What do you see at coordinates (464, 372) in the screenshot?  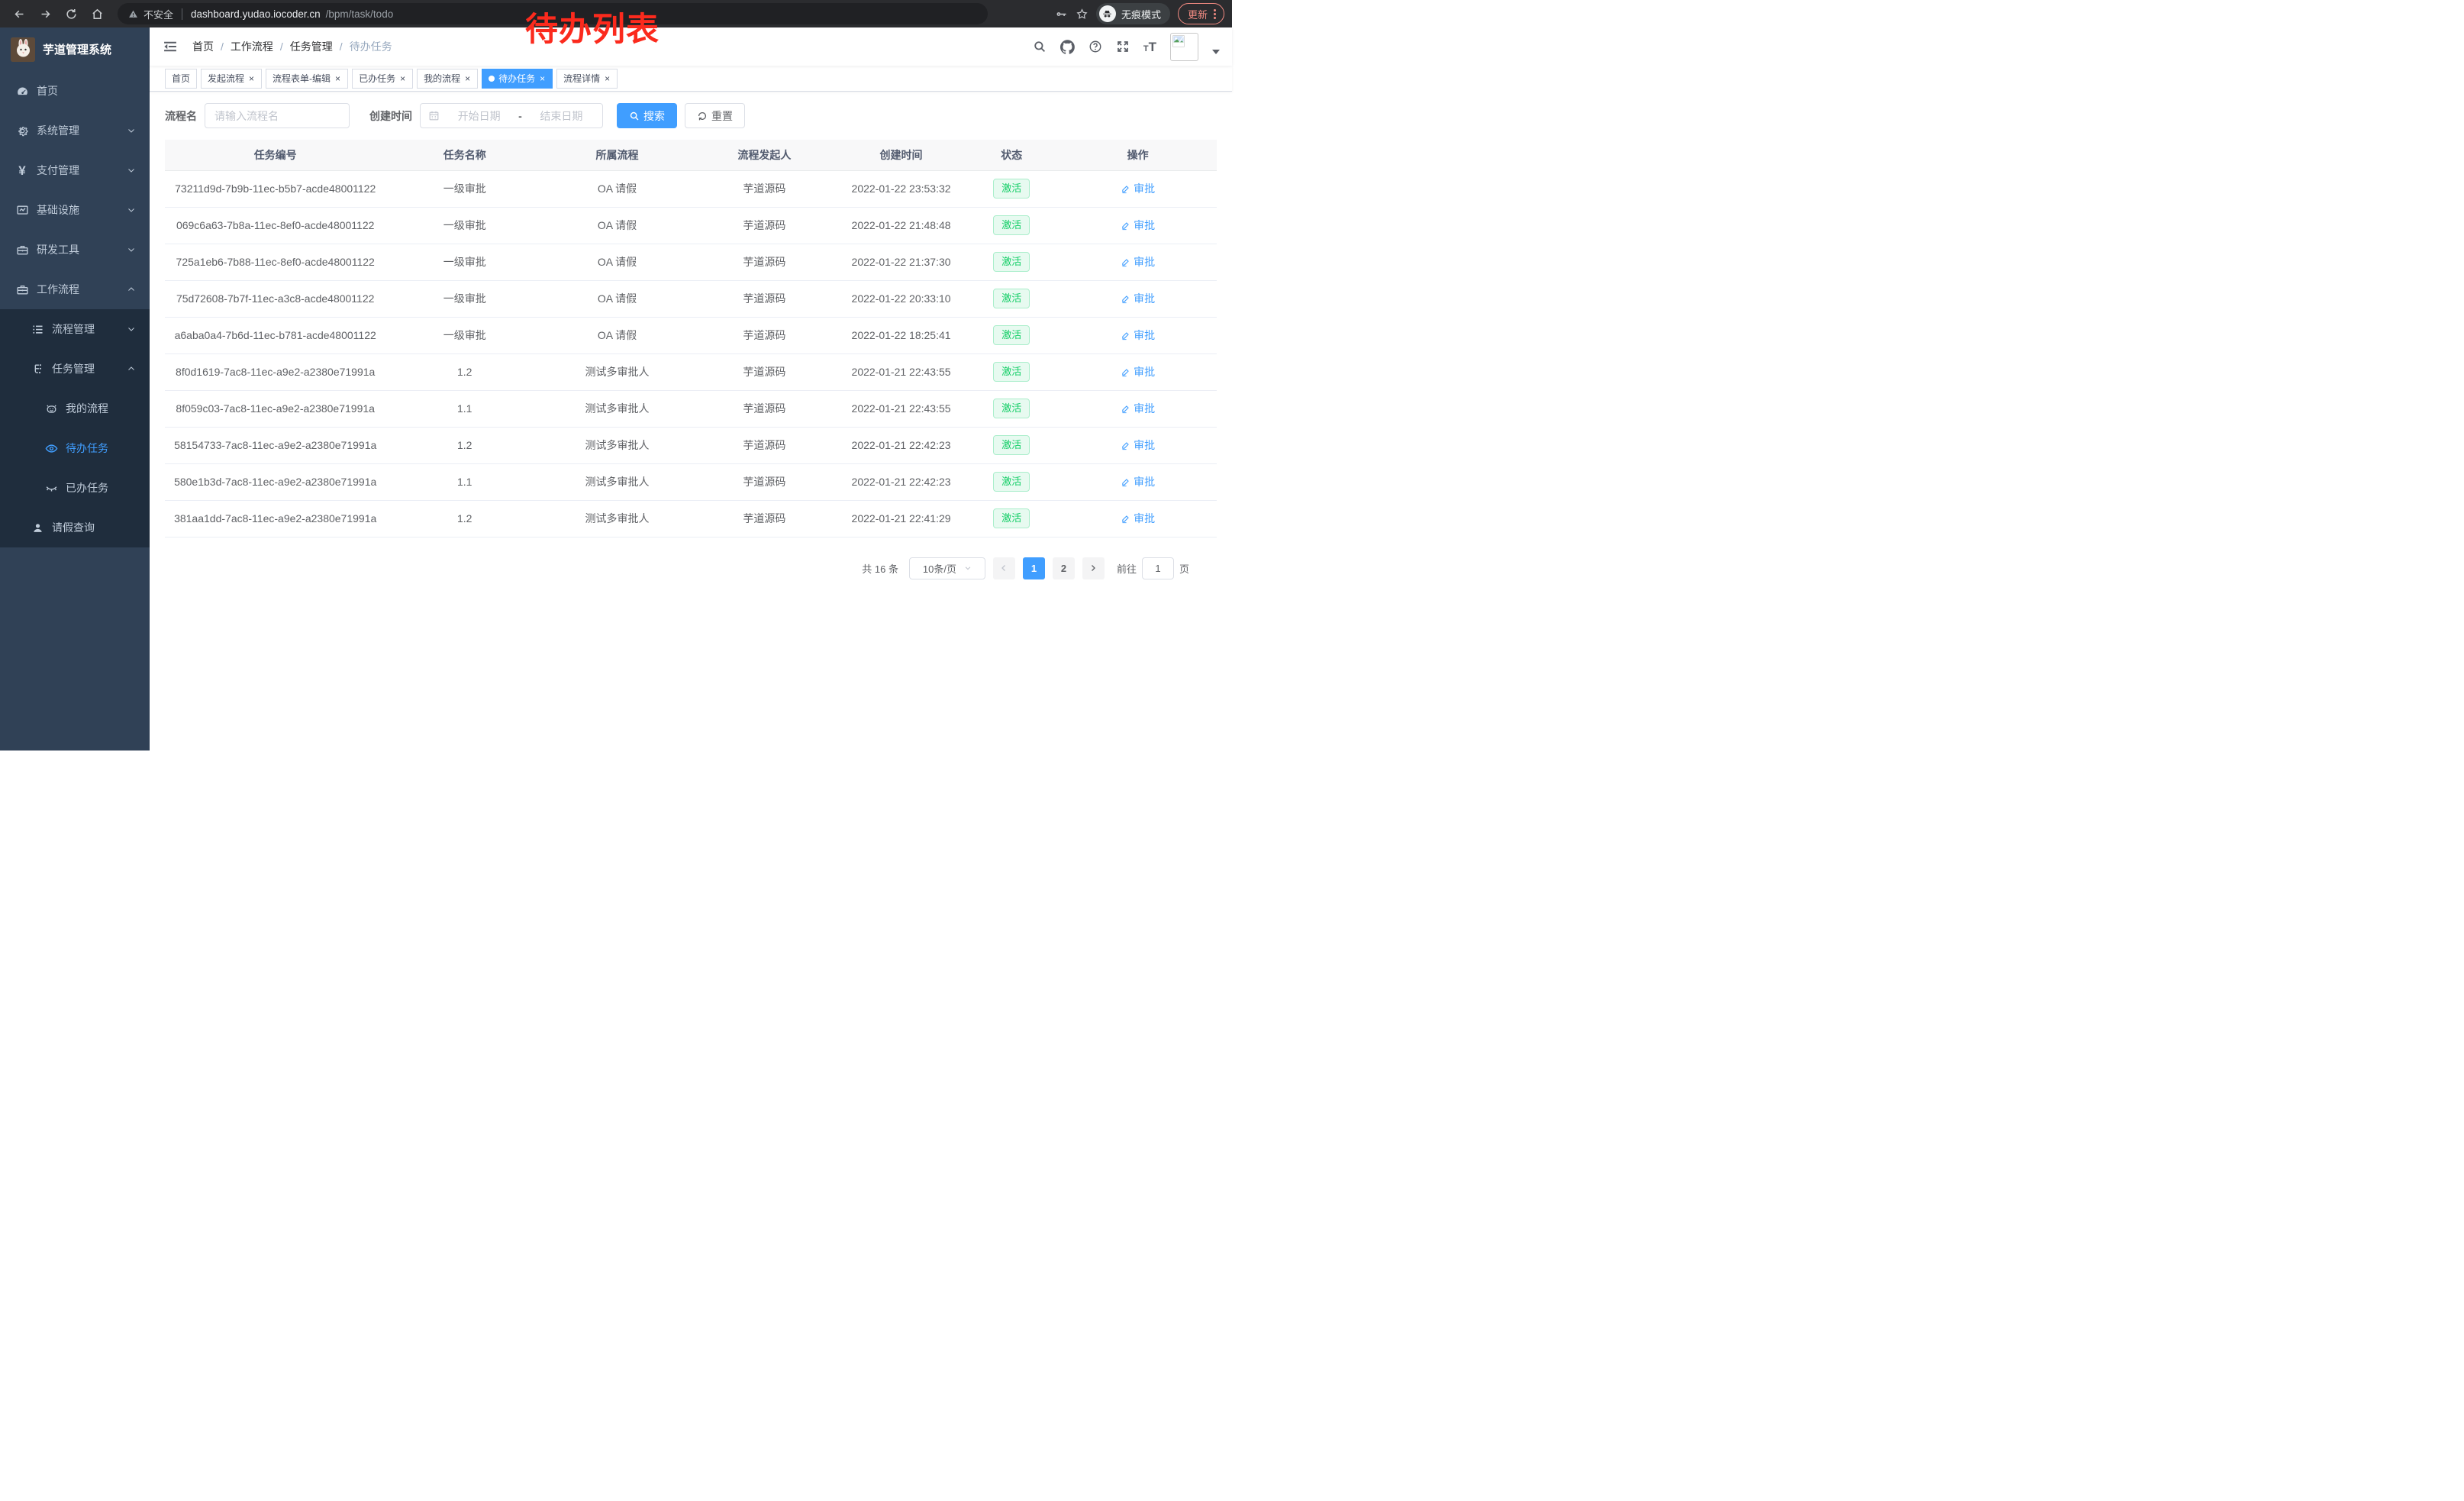 I see `cell-task-name: 1.2` at bounding box center [464, 372].